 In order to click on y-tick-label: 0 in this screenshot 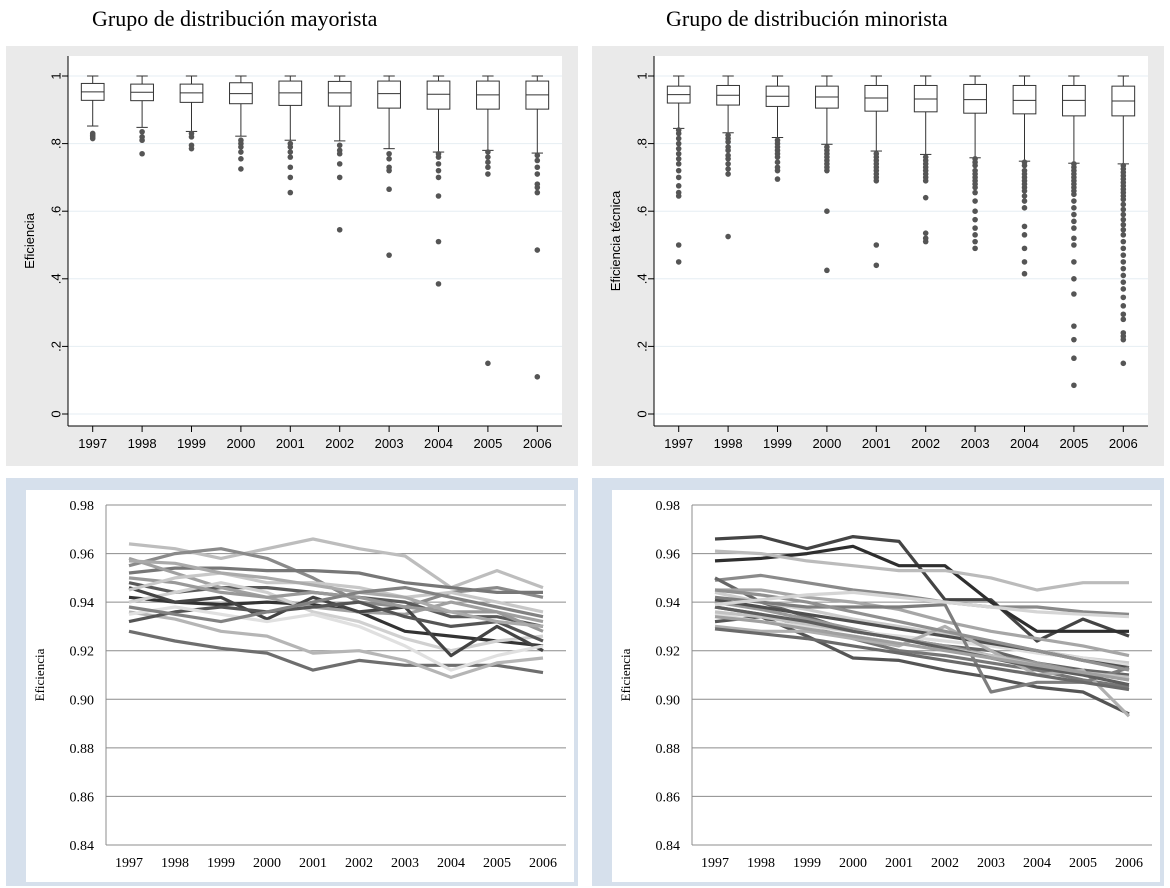, I will do `click(642, 413)`.